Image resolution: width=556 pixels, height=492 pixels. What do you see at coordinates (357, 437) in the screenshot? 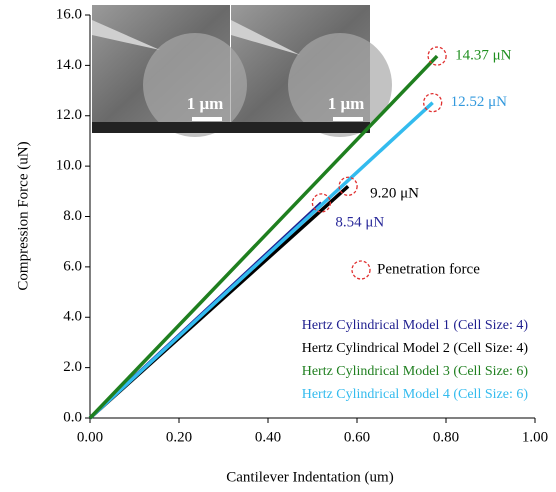
I see `x-tick-label: 0.60` at bounding box center [357, 437].